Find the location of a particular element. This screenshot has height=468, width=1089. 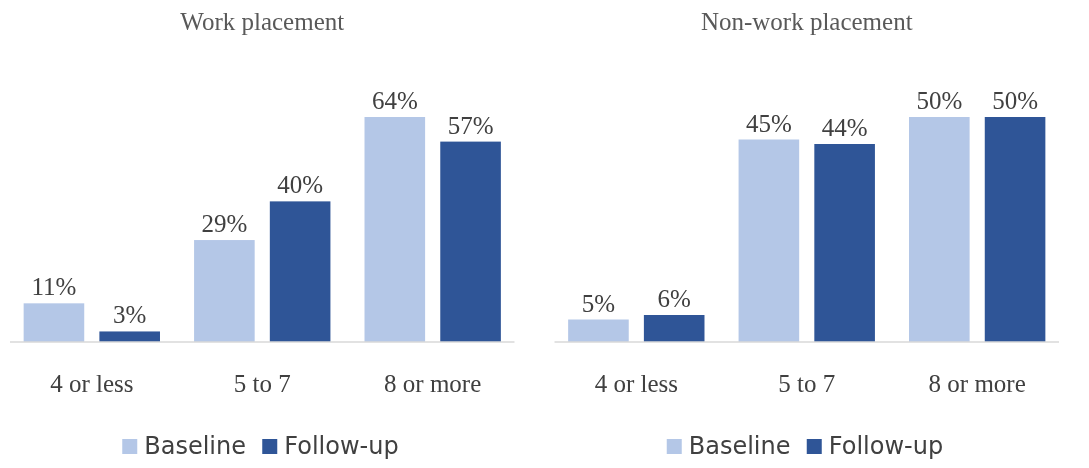

data-label: 64% is located at coordinates (394, 100).